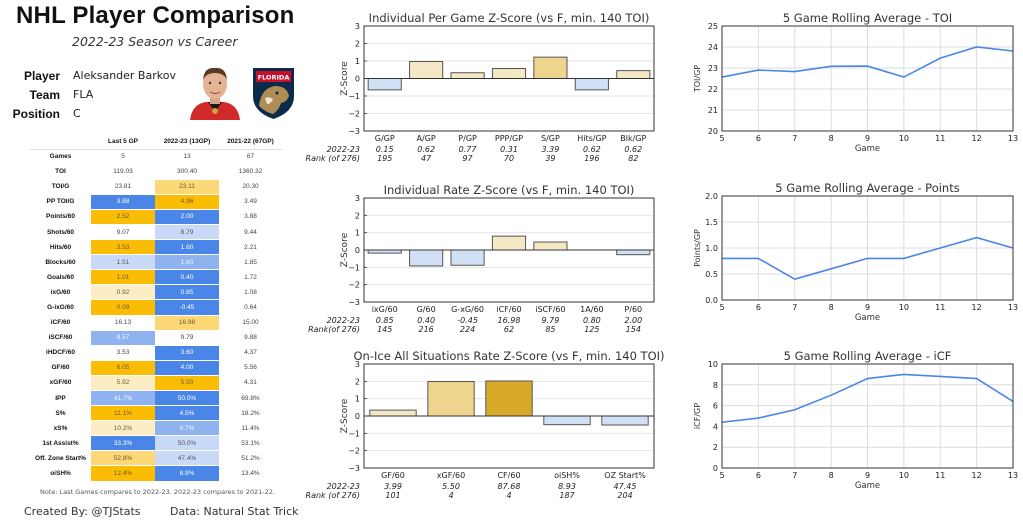 The image size is (1023, 526). I want to click on rank-row-label: Rank (of 276), so click(333, 495).